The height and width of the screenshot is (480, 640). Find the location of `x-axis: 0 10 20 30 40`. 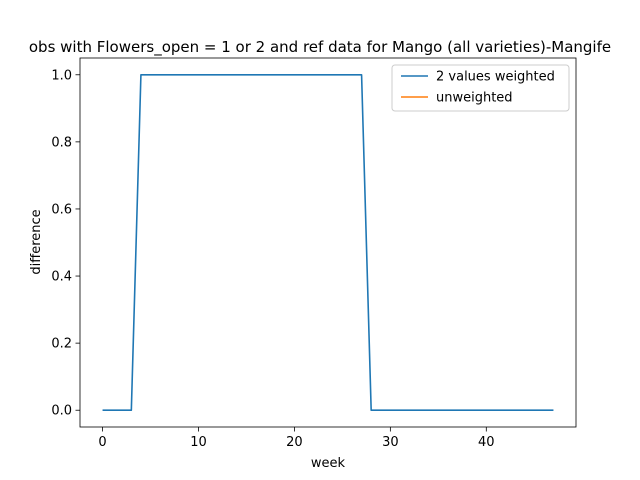

x-axis: 0 10 20 30 40 is located at coordinates (296, 438).